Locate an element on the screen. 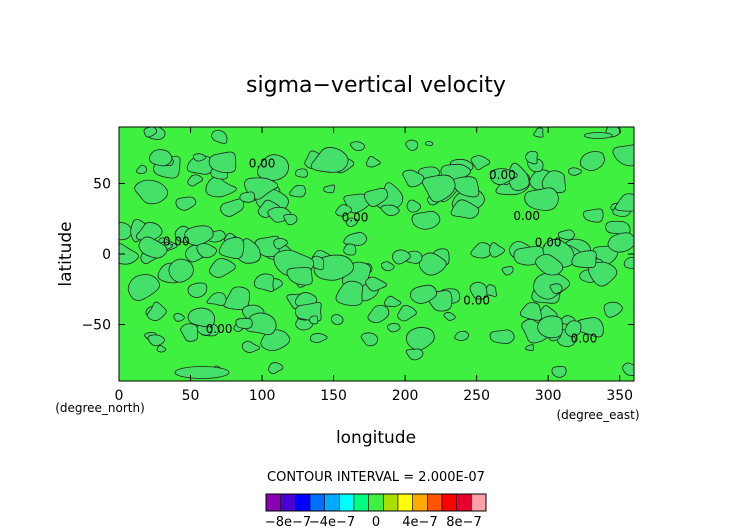 This screenshot has width=752, height=532. x-tick-label: 350 is located at coordinates (619, 396).